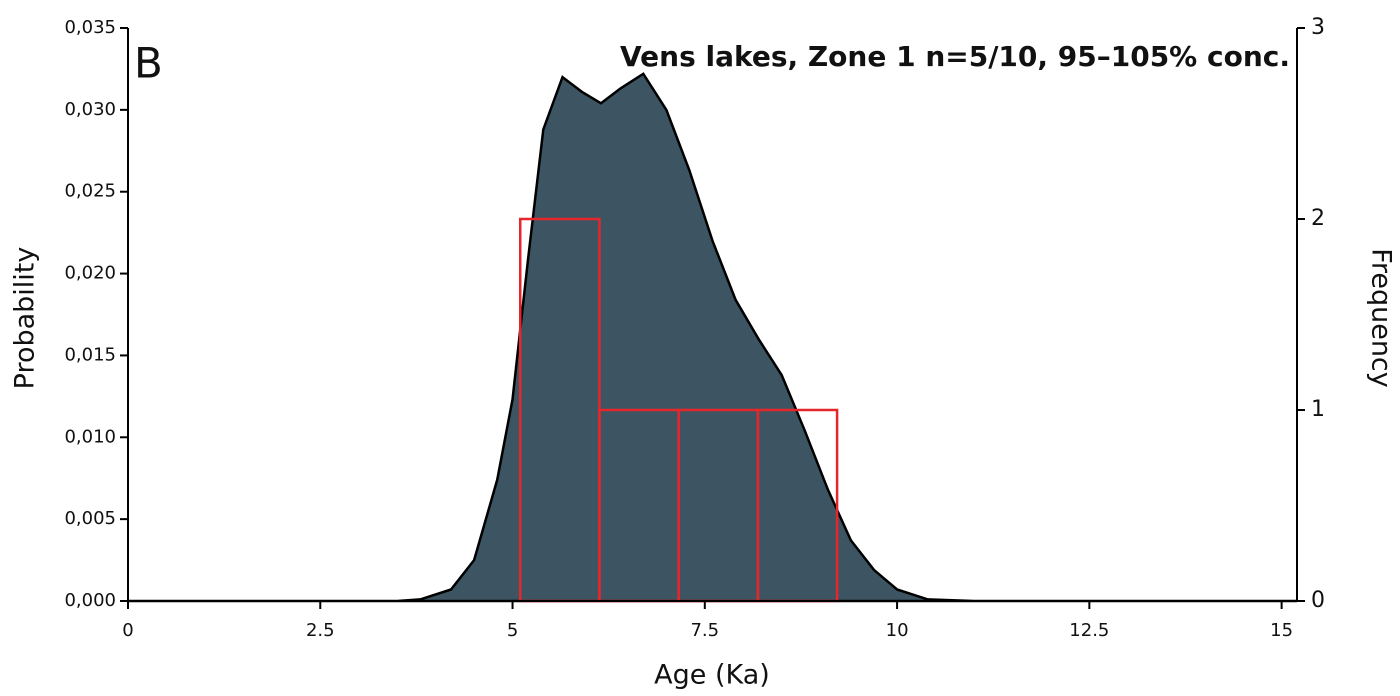 This screenshot has height=696, width=1400. Describe the element at coordinates (897, 630) in the screenshot. I see `x-tick-label: 10` at that location.